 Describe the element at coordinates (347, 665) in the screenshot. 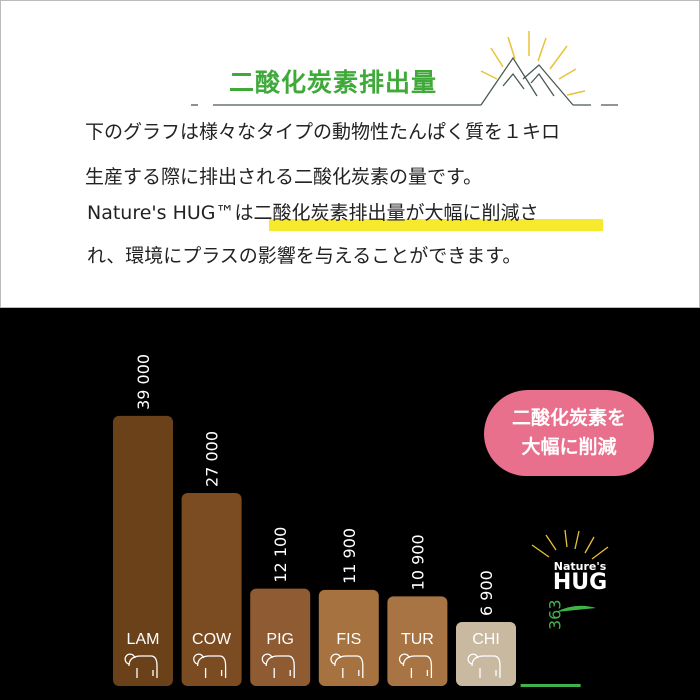

I see `fish-icon` at that location.